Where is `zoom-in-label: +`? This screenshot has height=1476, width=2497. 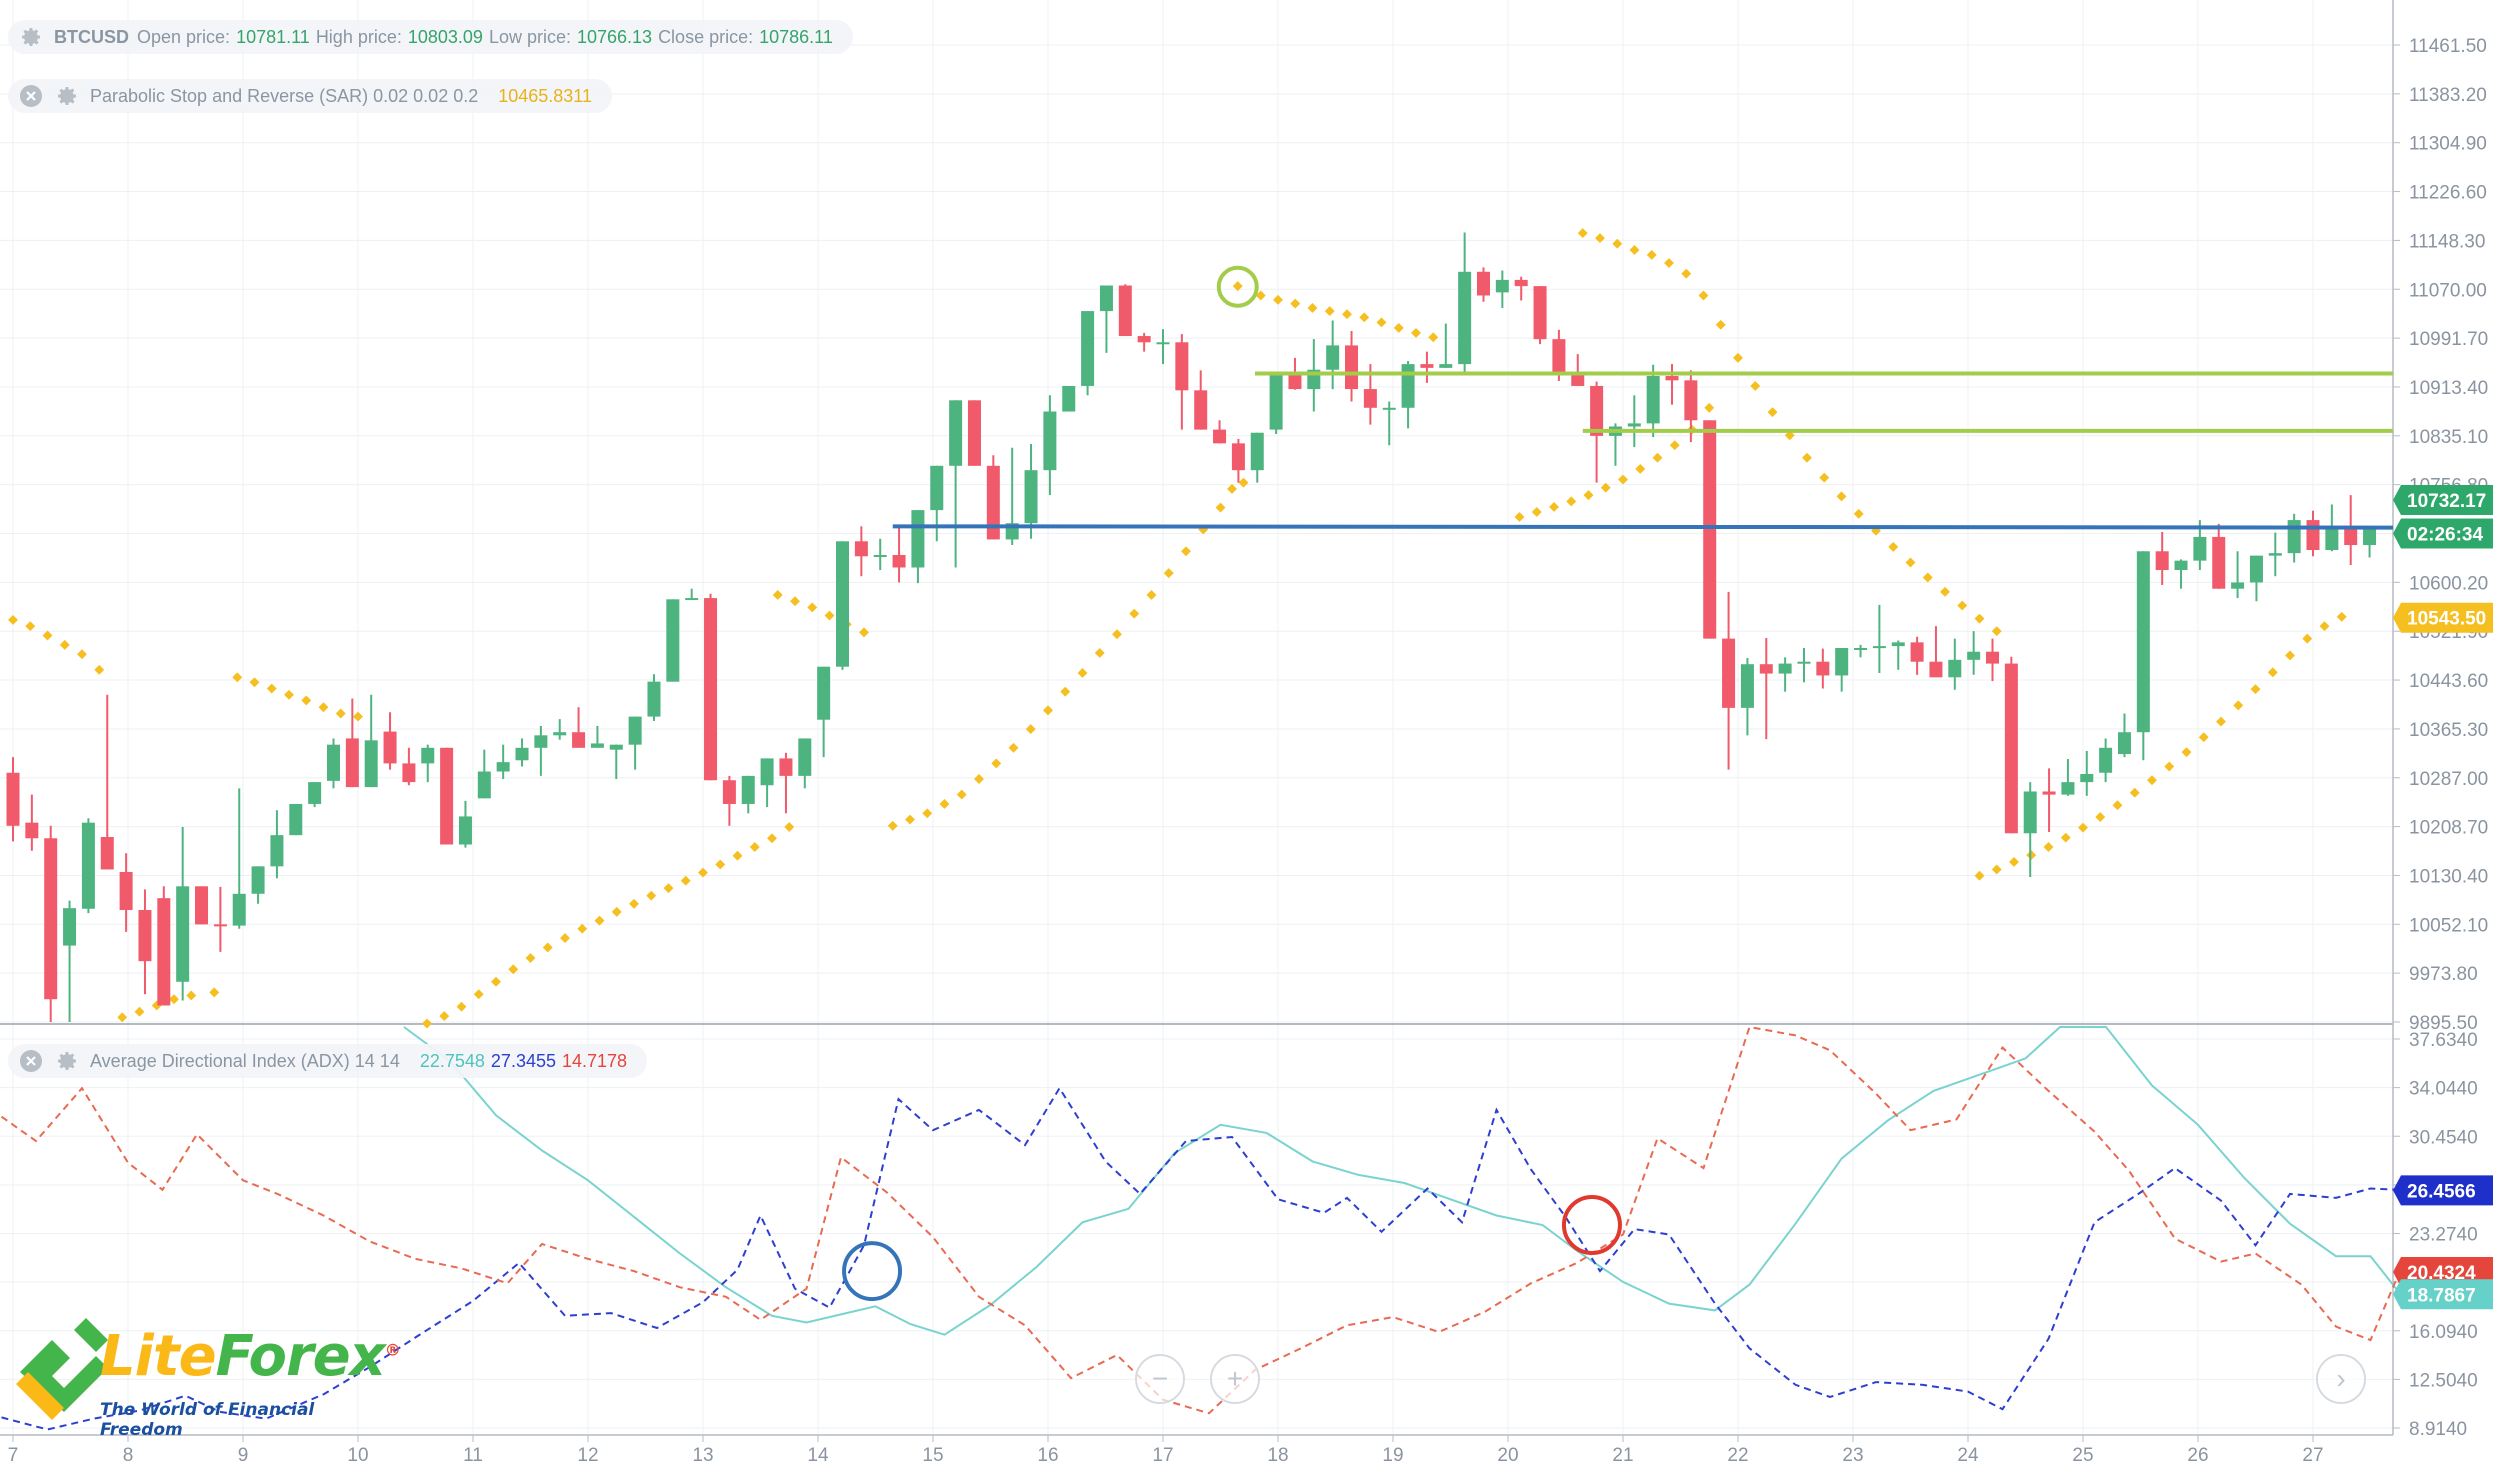 zoom-in-label: + is located at coordinates (1235, 1378).